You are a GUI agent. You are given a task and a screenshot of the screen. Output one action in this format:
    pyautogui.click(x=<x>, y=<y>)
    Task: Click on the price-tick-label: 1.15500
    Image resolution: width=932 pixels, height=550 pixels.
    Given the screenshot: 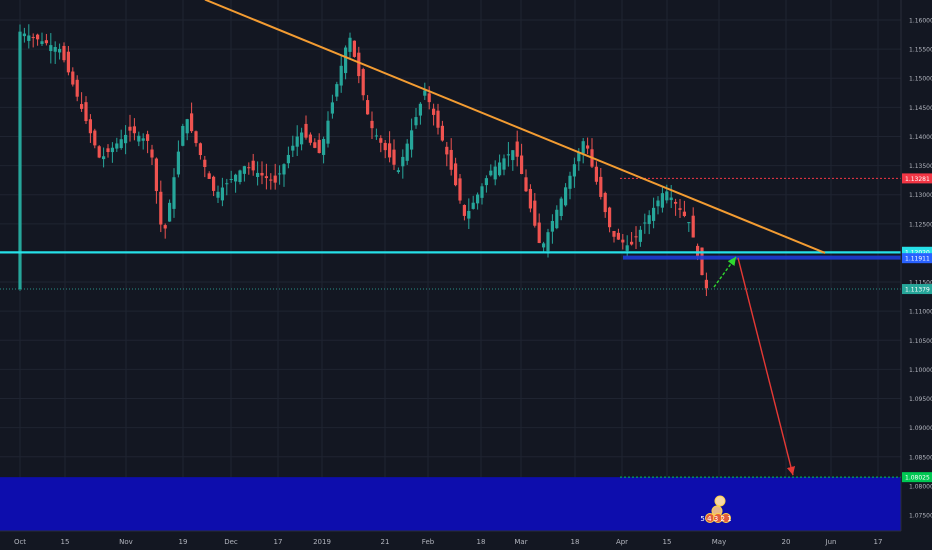 What is the action you would take?
    pyautogui.click(x=920, y=50)
    